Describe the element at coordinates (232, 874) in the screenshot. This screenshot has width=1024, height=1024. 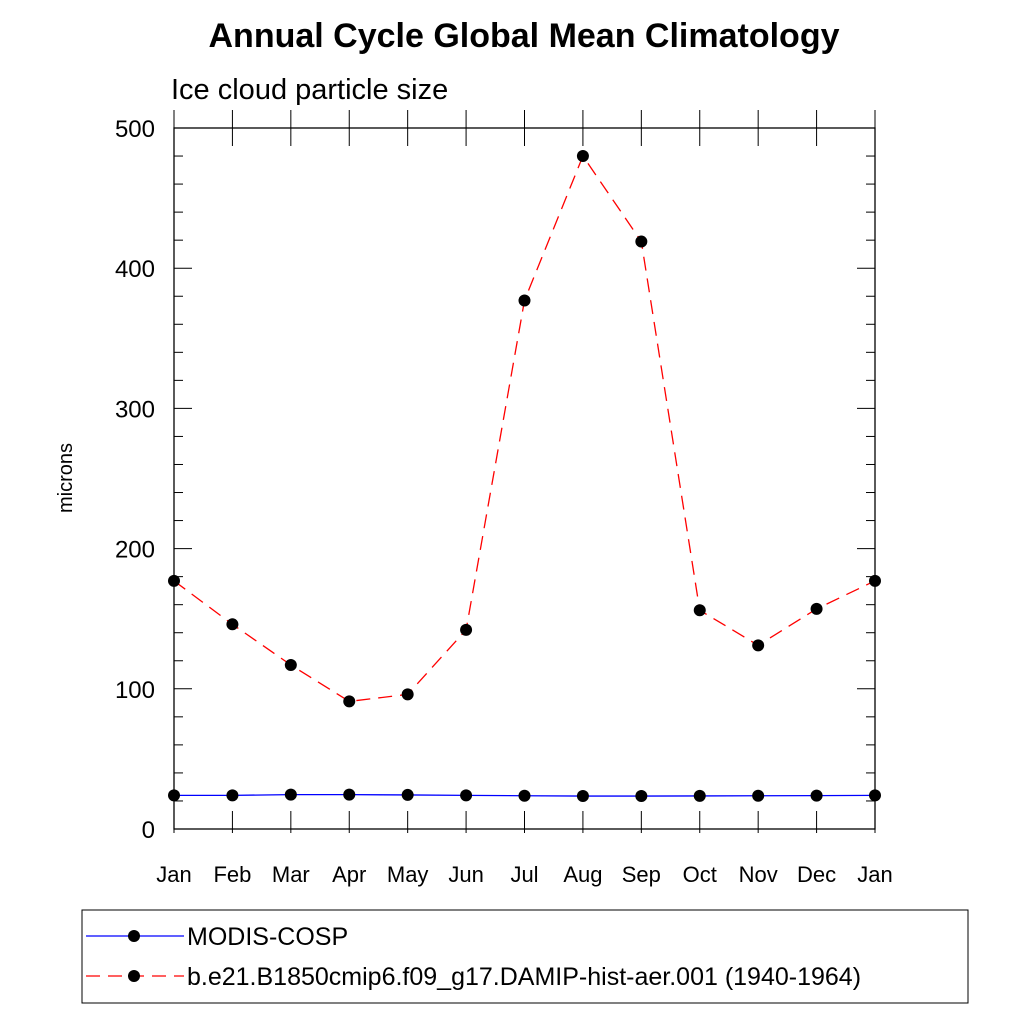
I see `x-tick-label: Feb` at that location.